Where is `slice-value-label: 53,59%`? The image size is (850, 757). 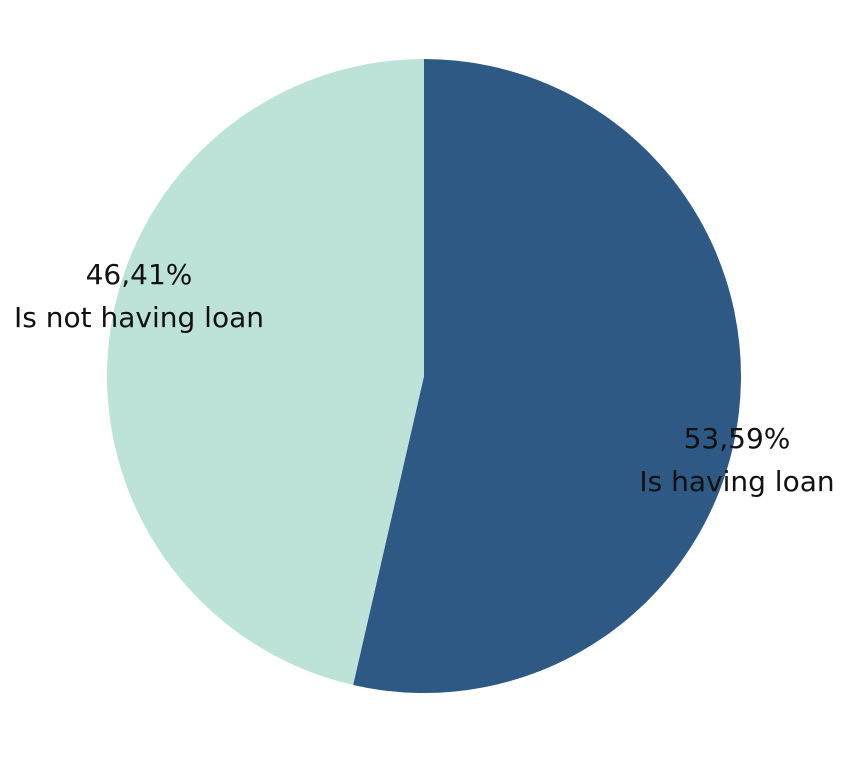
slice-value-label: 53,59% is located at coordinates (737, 438).